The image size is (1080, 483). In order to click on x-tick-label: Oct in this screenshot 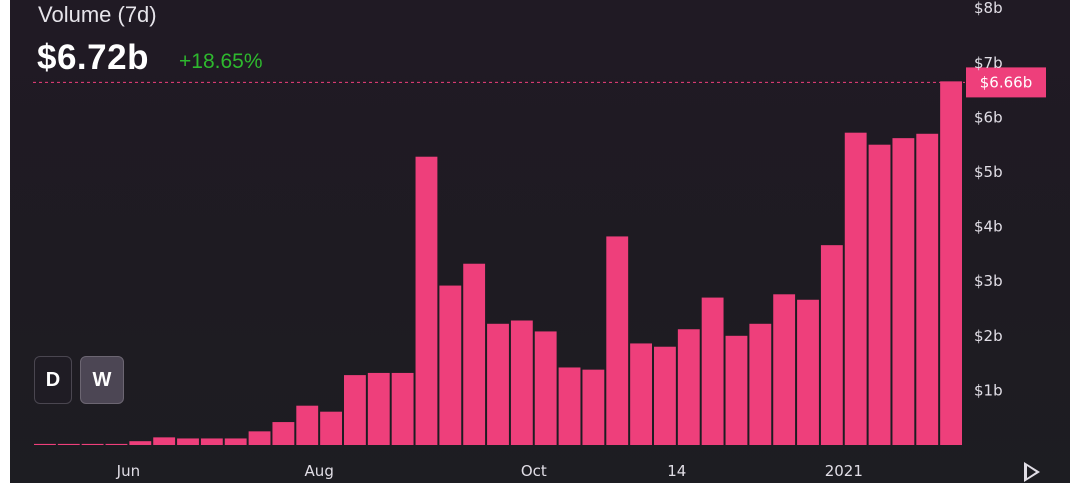, I will do `click(534, 471)`.